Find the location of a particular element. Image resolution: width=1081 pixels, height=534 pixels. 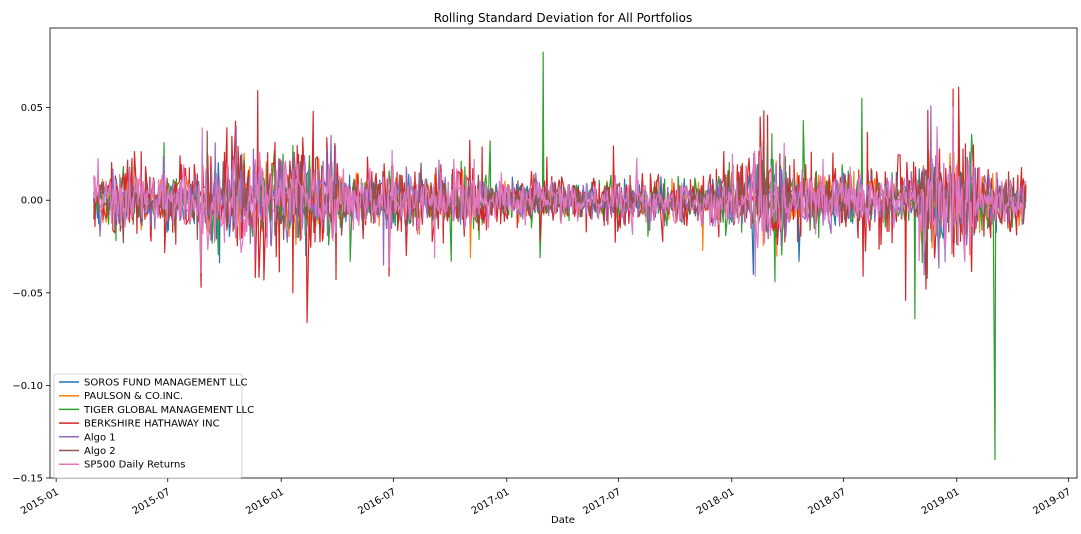

y-tick-label: −0.10 is located at coordinates (27, 386).